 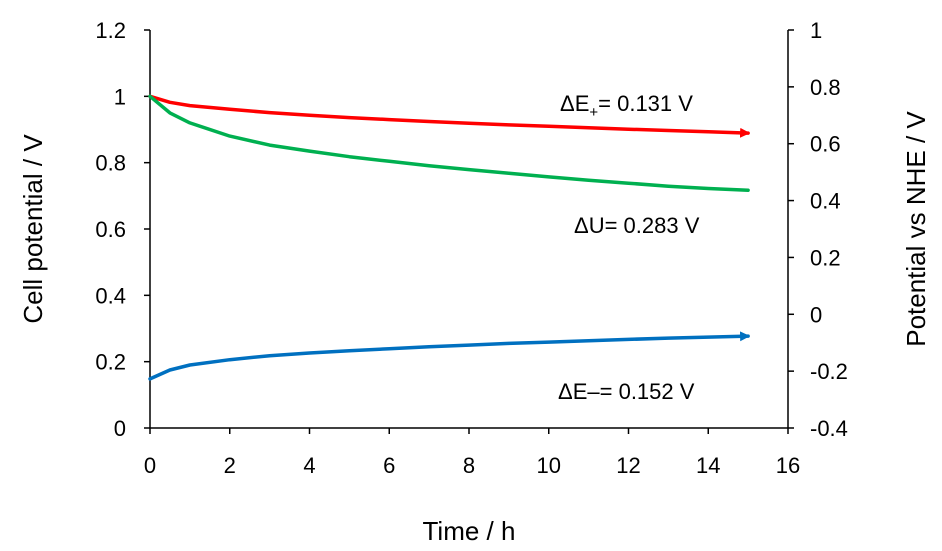 What do you see at coordinates (449, 116) in the screenshot?
I see `series-line-red` at bounding box center [449, 116].